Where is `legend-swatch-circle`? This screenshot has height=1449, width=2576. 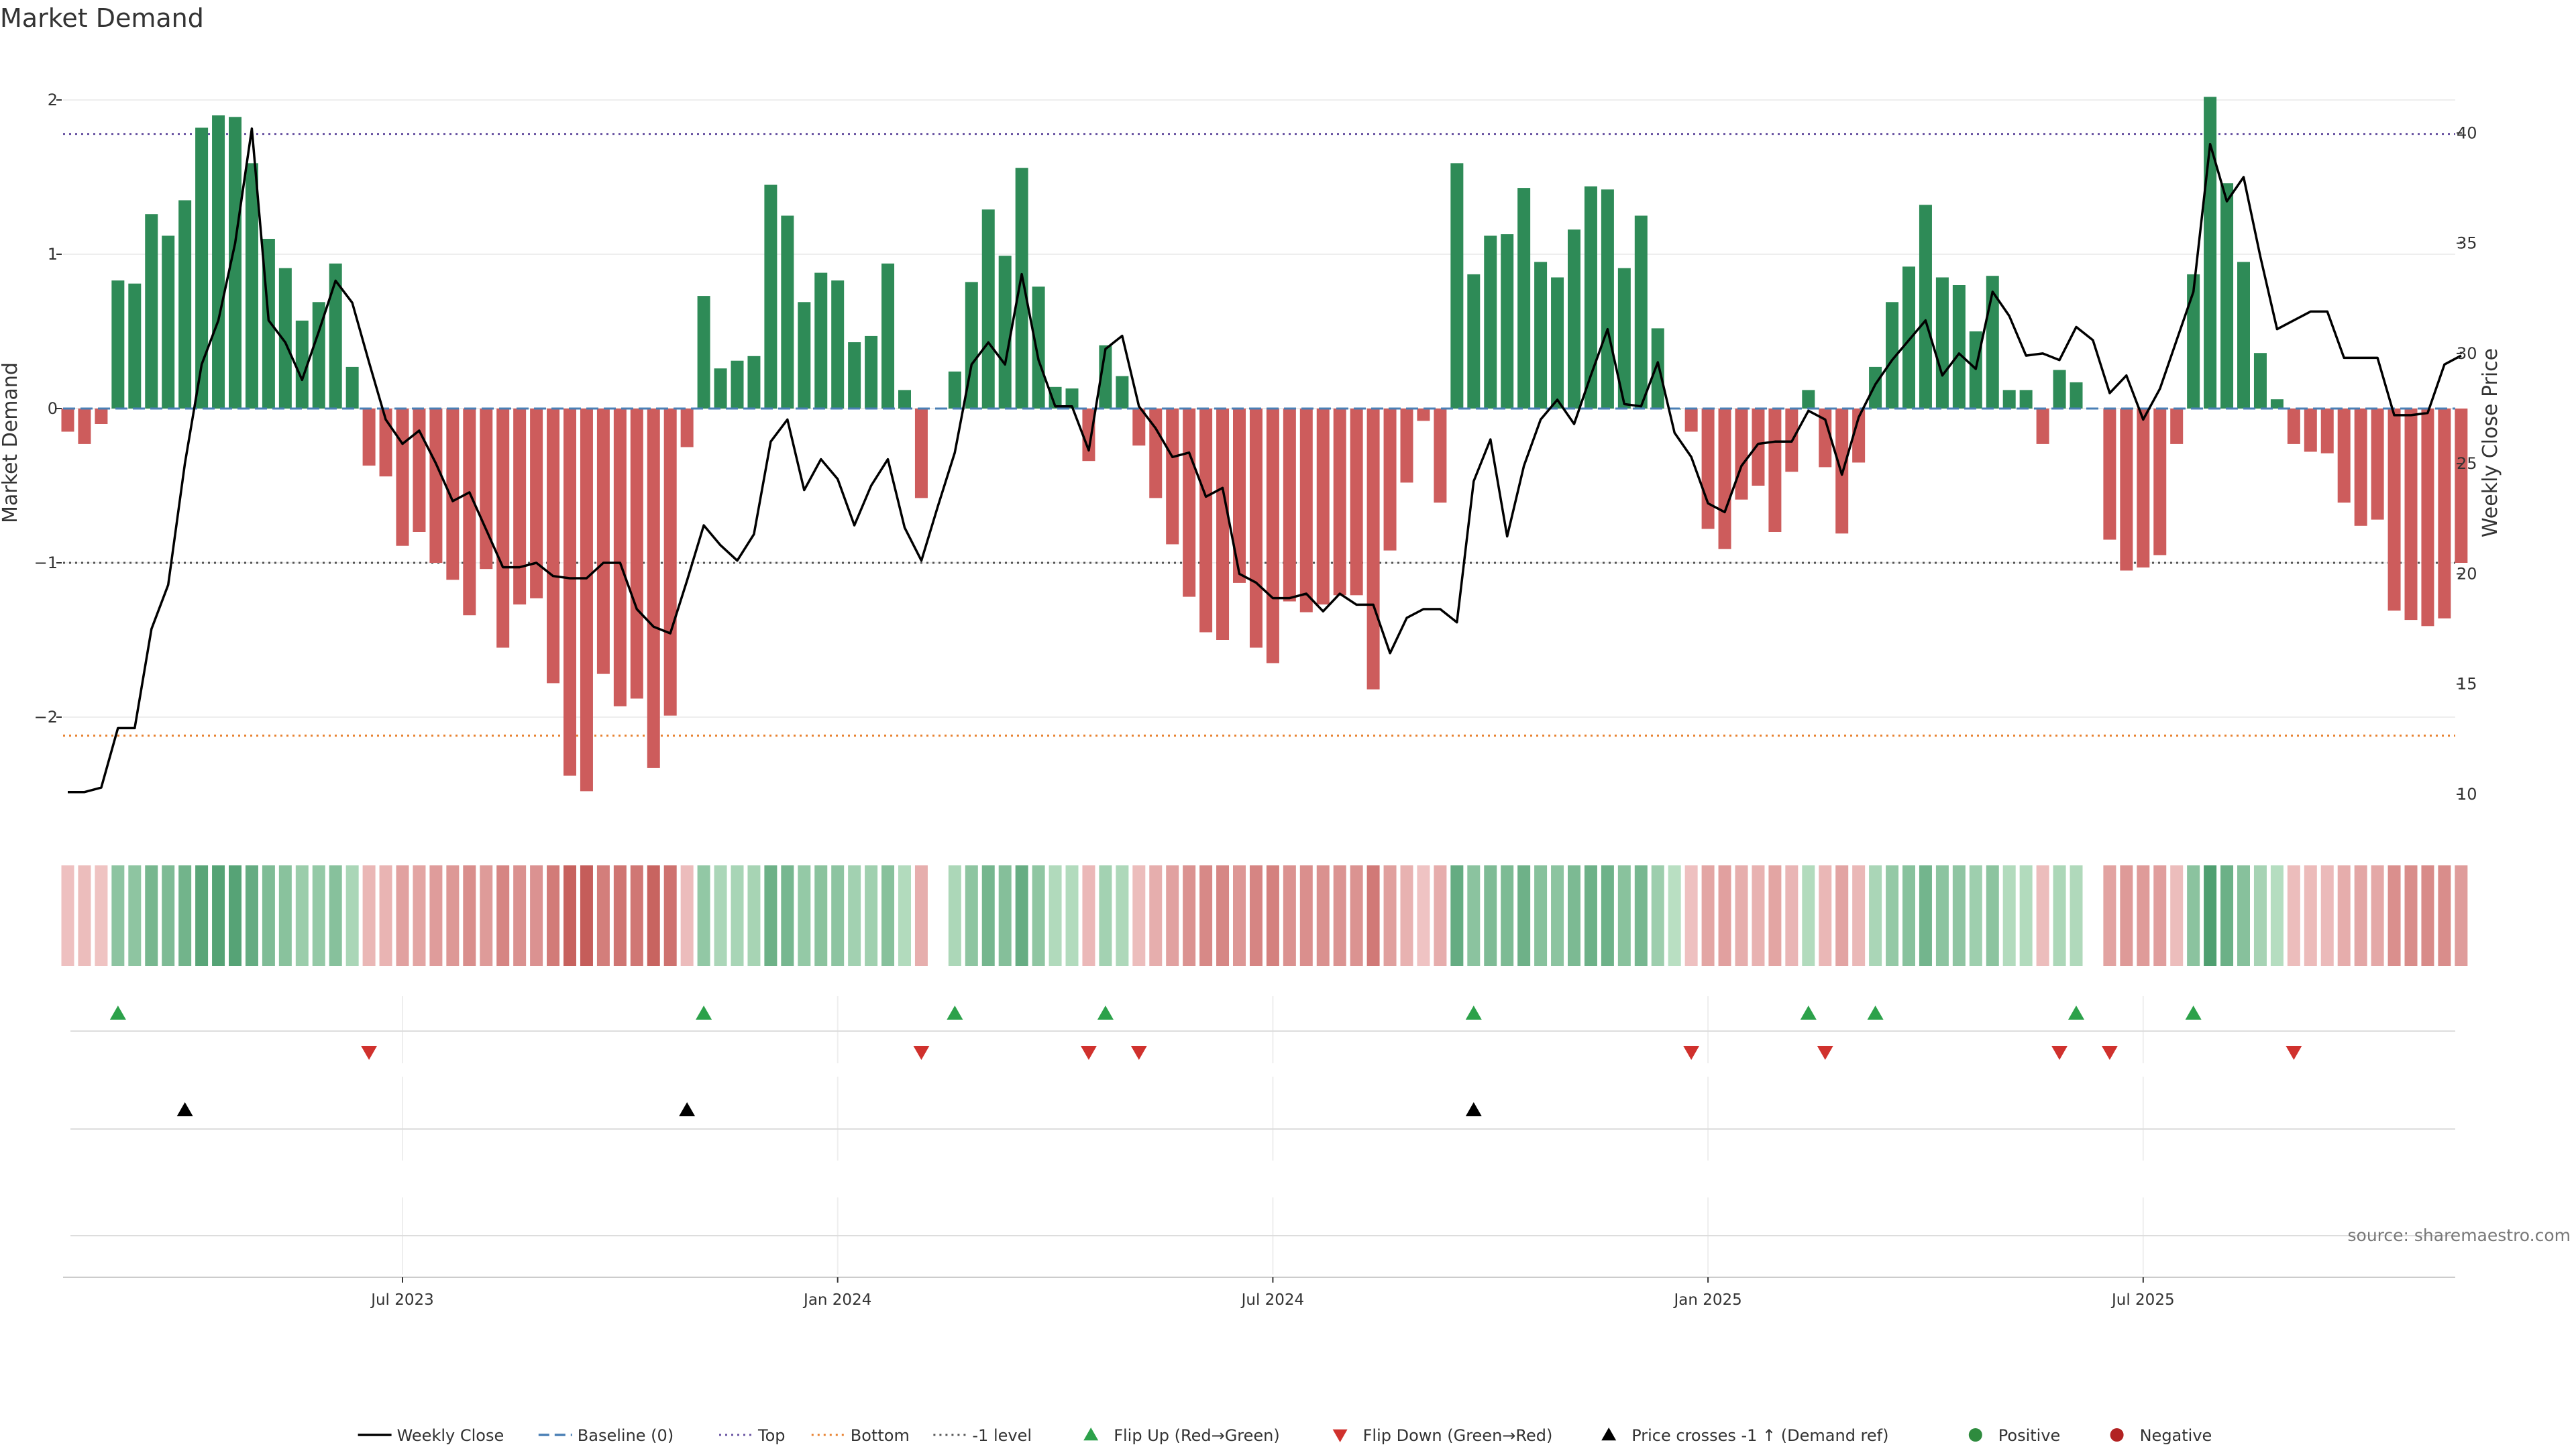 legend-swatch-circle is located at coordinates (2117, 1435).